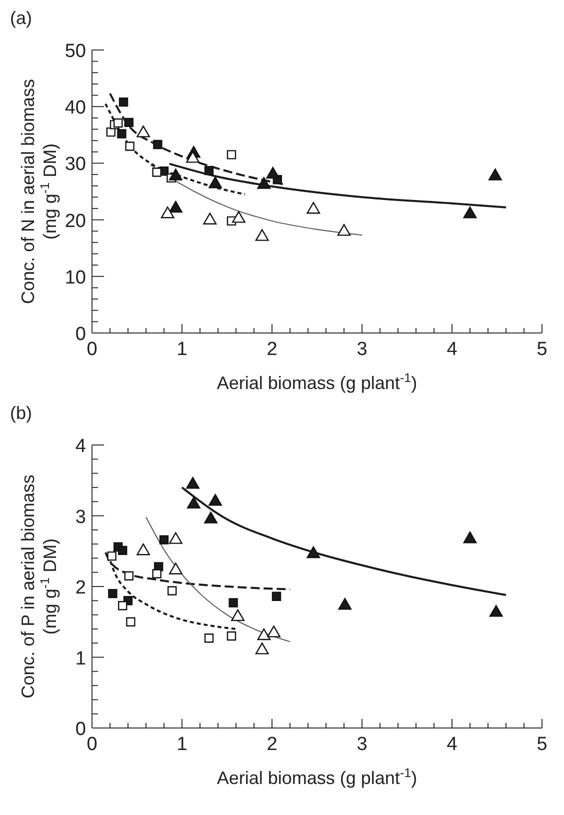 This screenshot has height=815, width=564. What do you see at coordinates (80, 659) in the screenshot?
I see `y-tick-label: 1` at bounding box center [80, 659].